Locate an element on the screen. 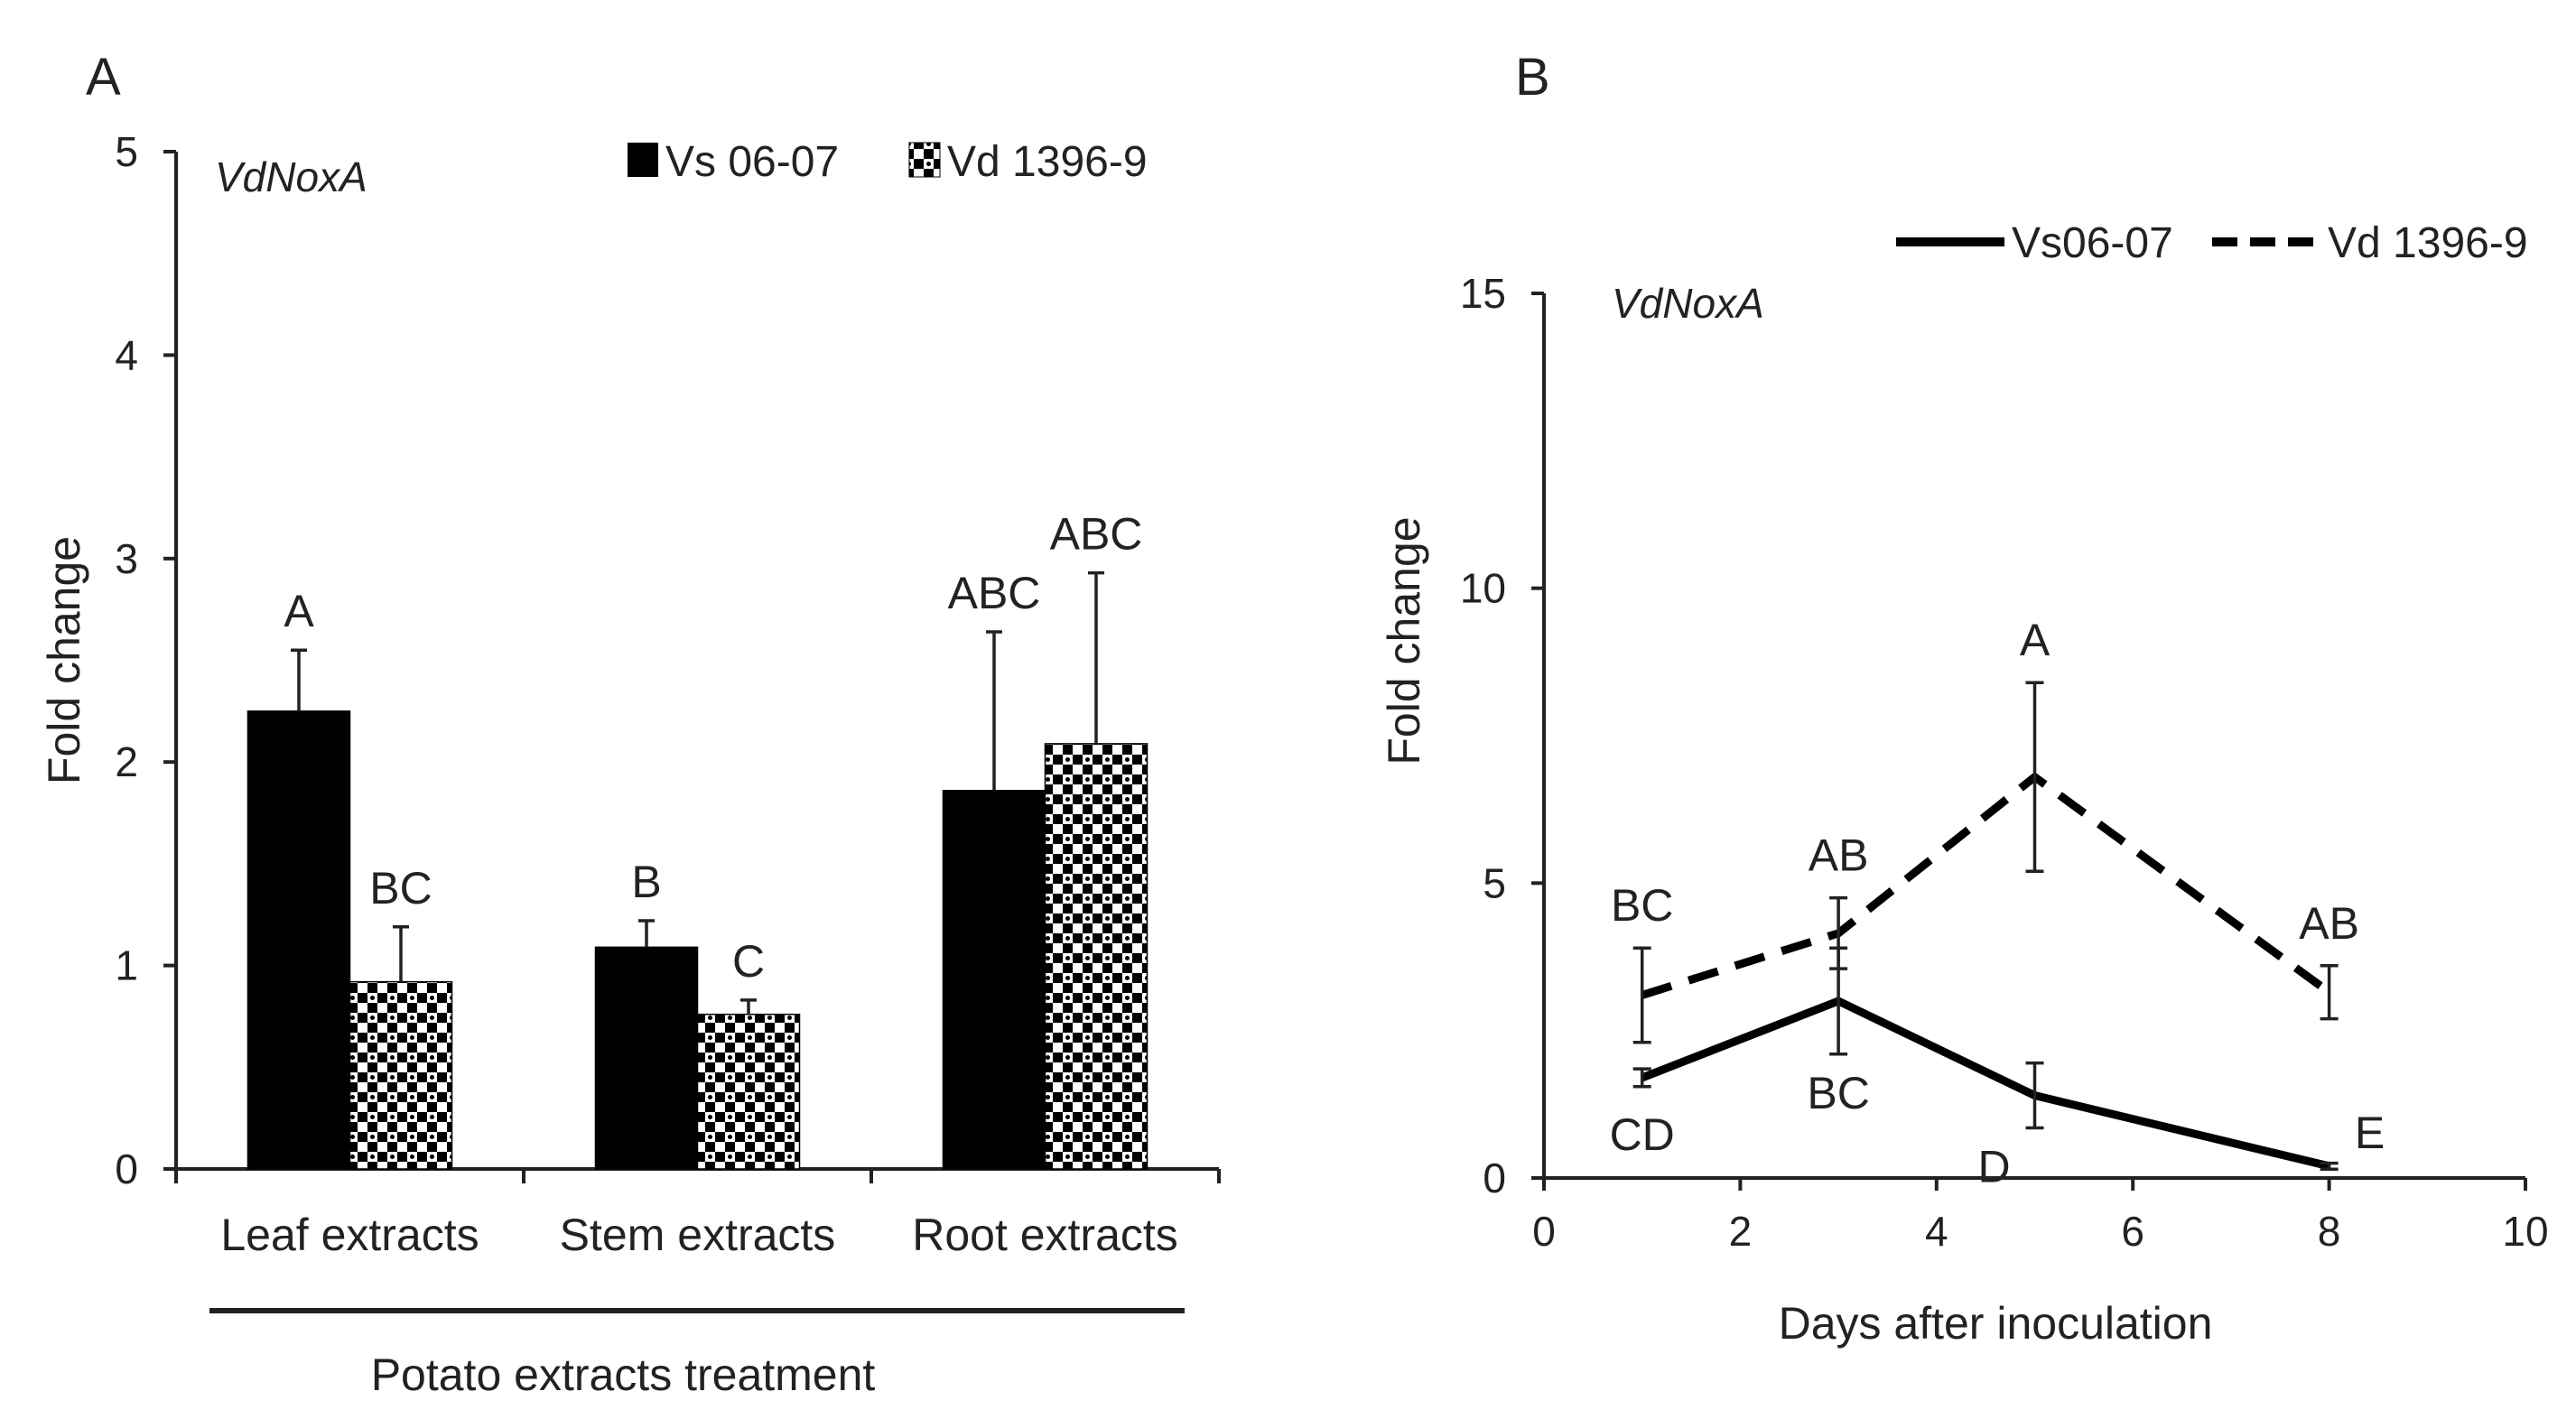  bar-vd-1396-9-stem-extracts is located at coordinates (748, 1091).